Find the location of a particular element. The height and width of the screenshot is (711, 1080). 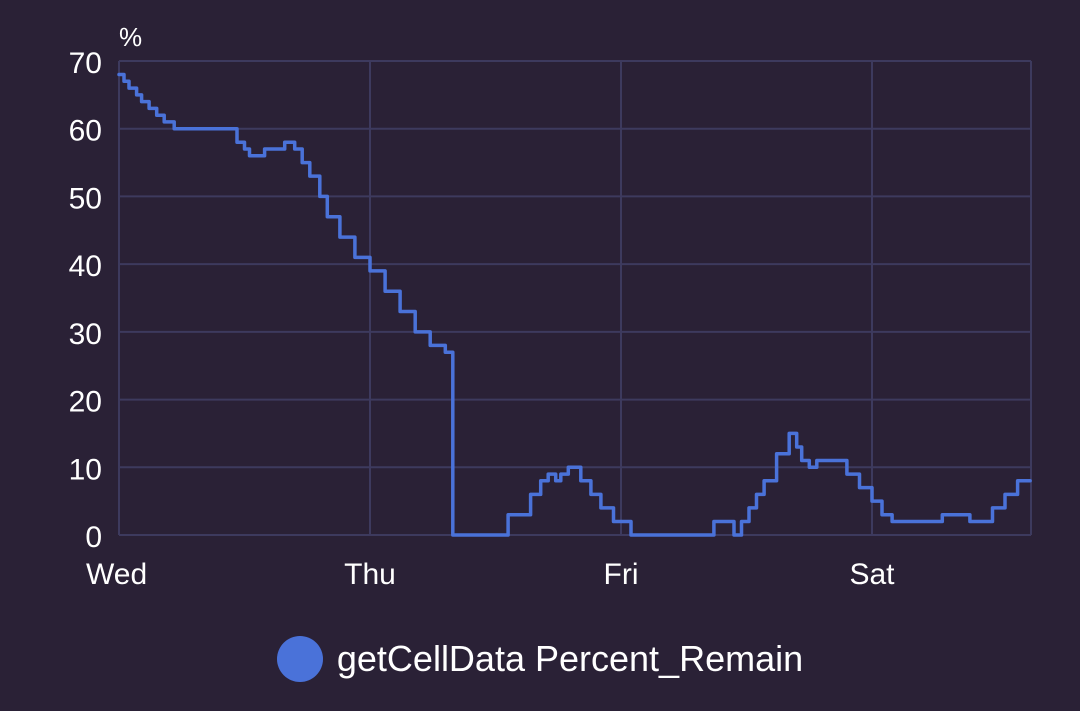

legend: getCellData Percent_Remain is located at coordinates (540, 659).